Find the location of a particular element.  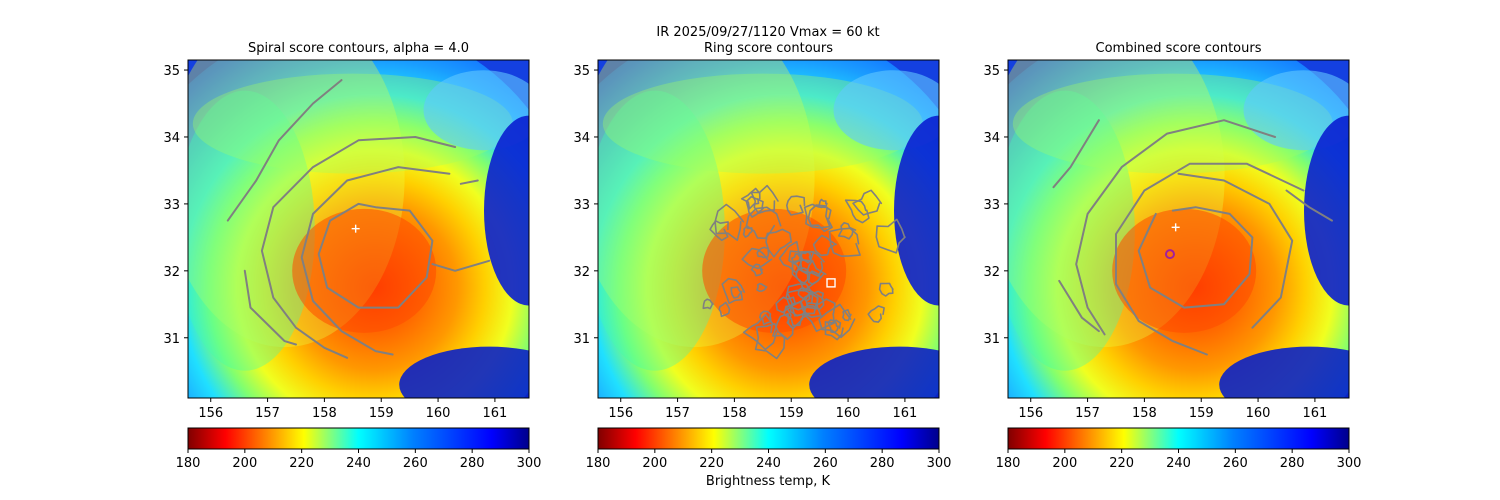

combined-center-circle-marker is located at coordinates (1169, 254).